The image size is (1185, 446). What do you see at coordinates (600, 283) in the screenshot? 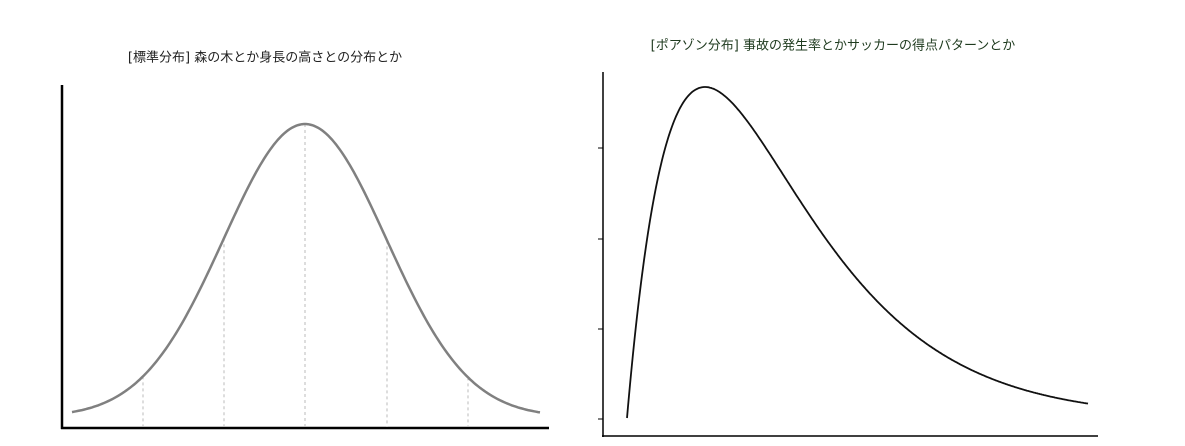
I see `right-ticks` at bounding box center [600, 283].